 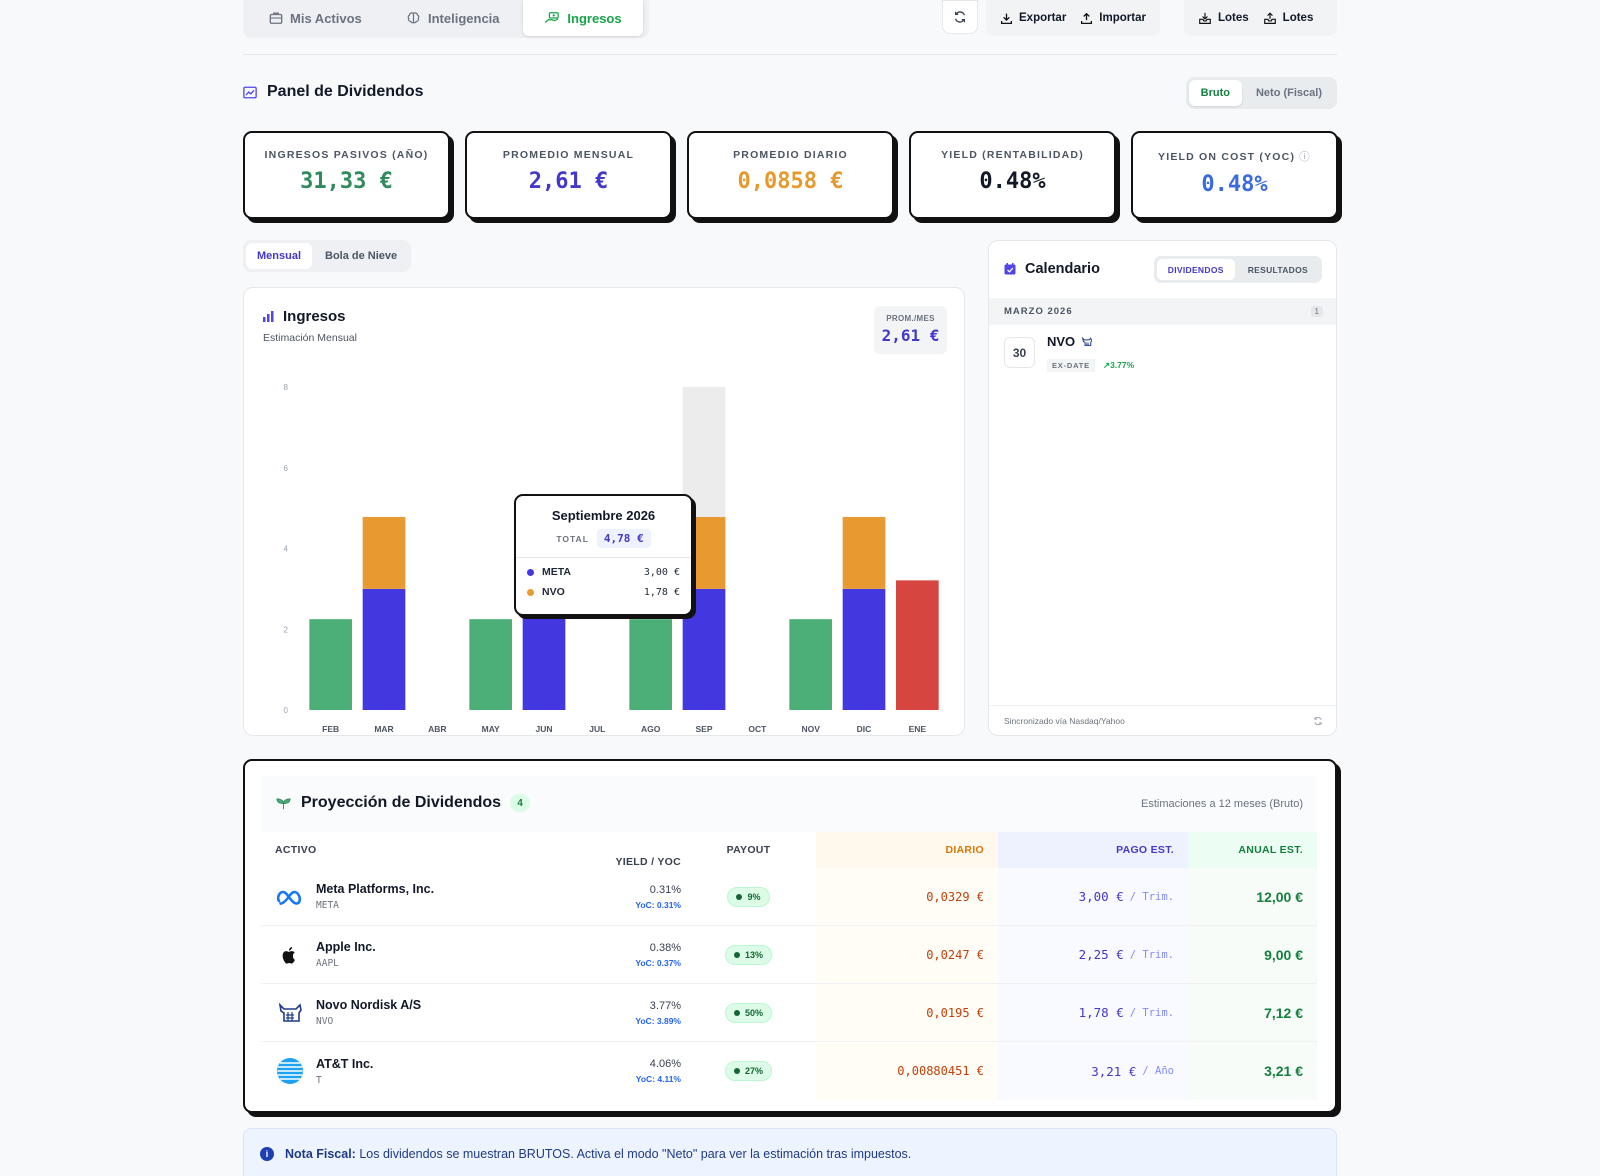 I want to click on pago-period: / Trim., so click(x=1151, y=954).